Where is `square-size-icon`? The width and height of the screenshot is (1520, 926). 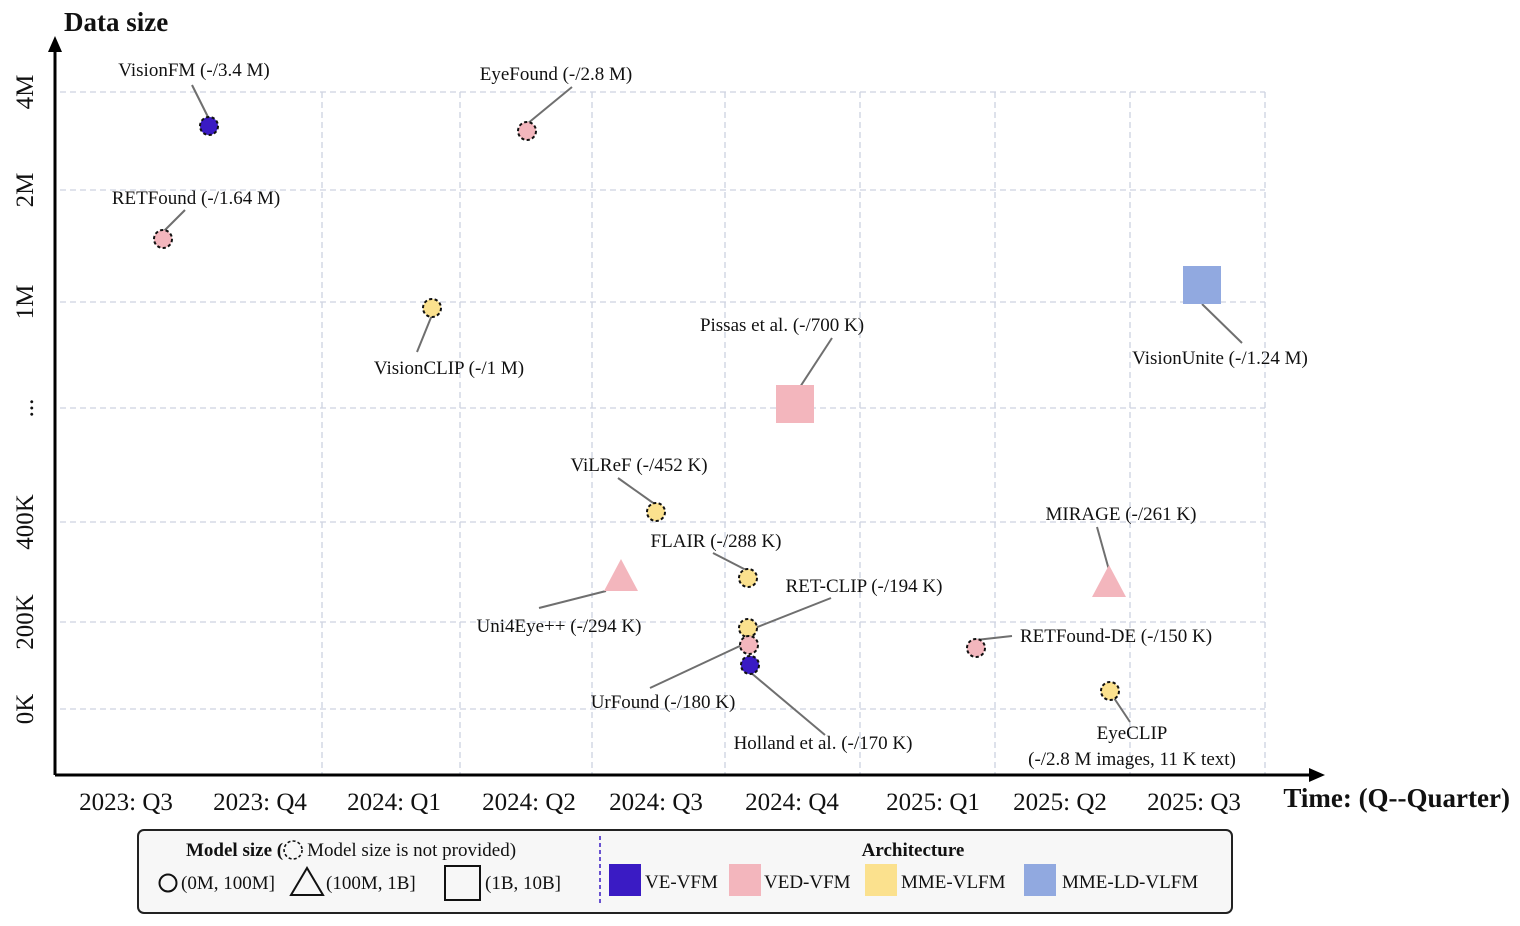
square-size-icon is located at coordinates (462, 883).